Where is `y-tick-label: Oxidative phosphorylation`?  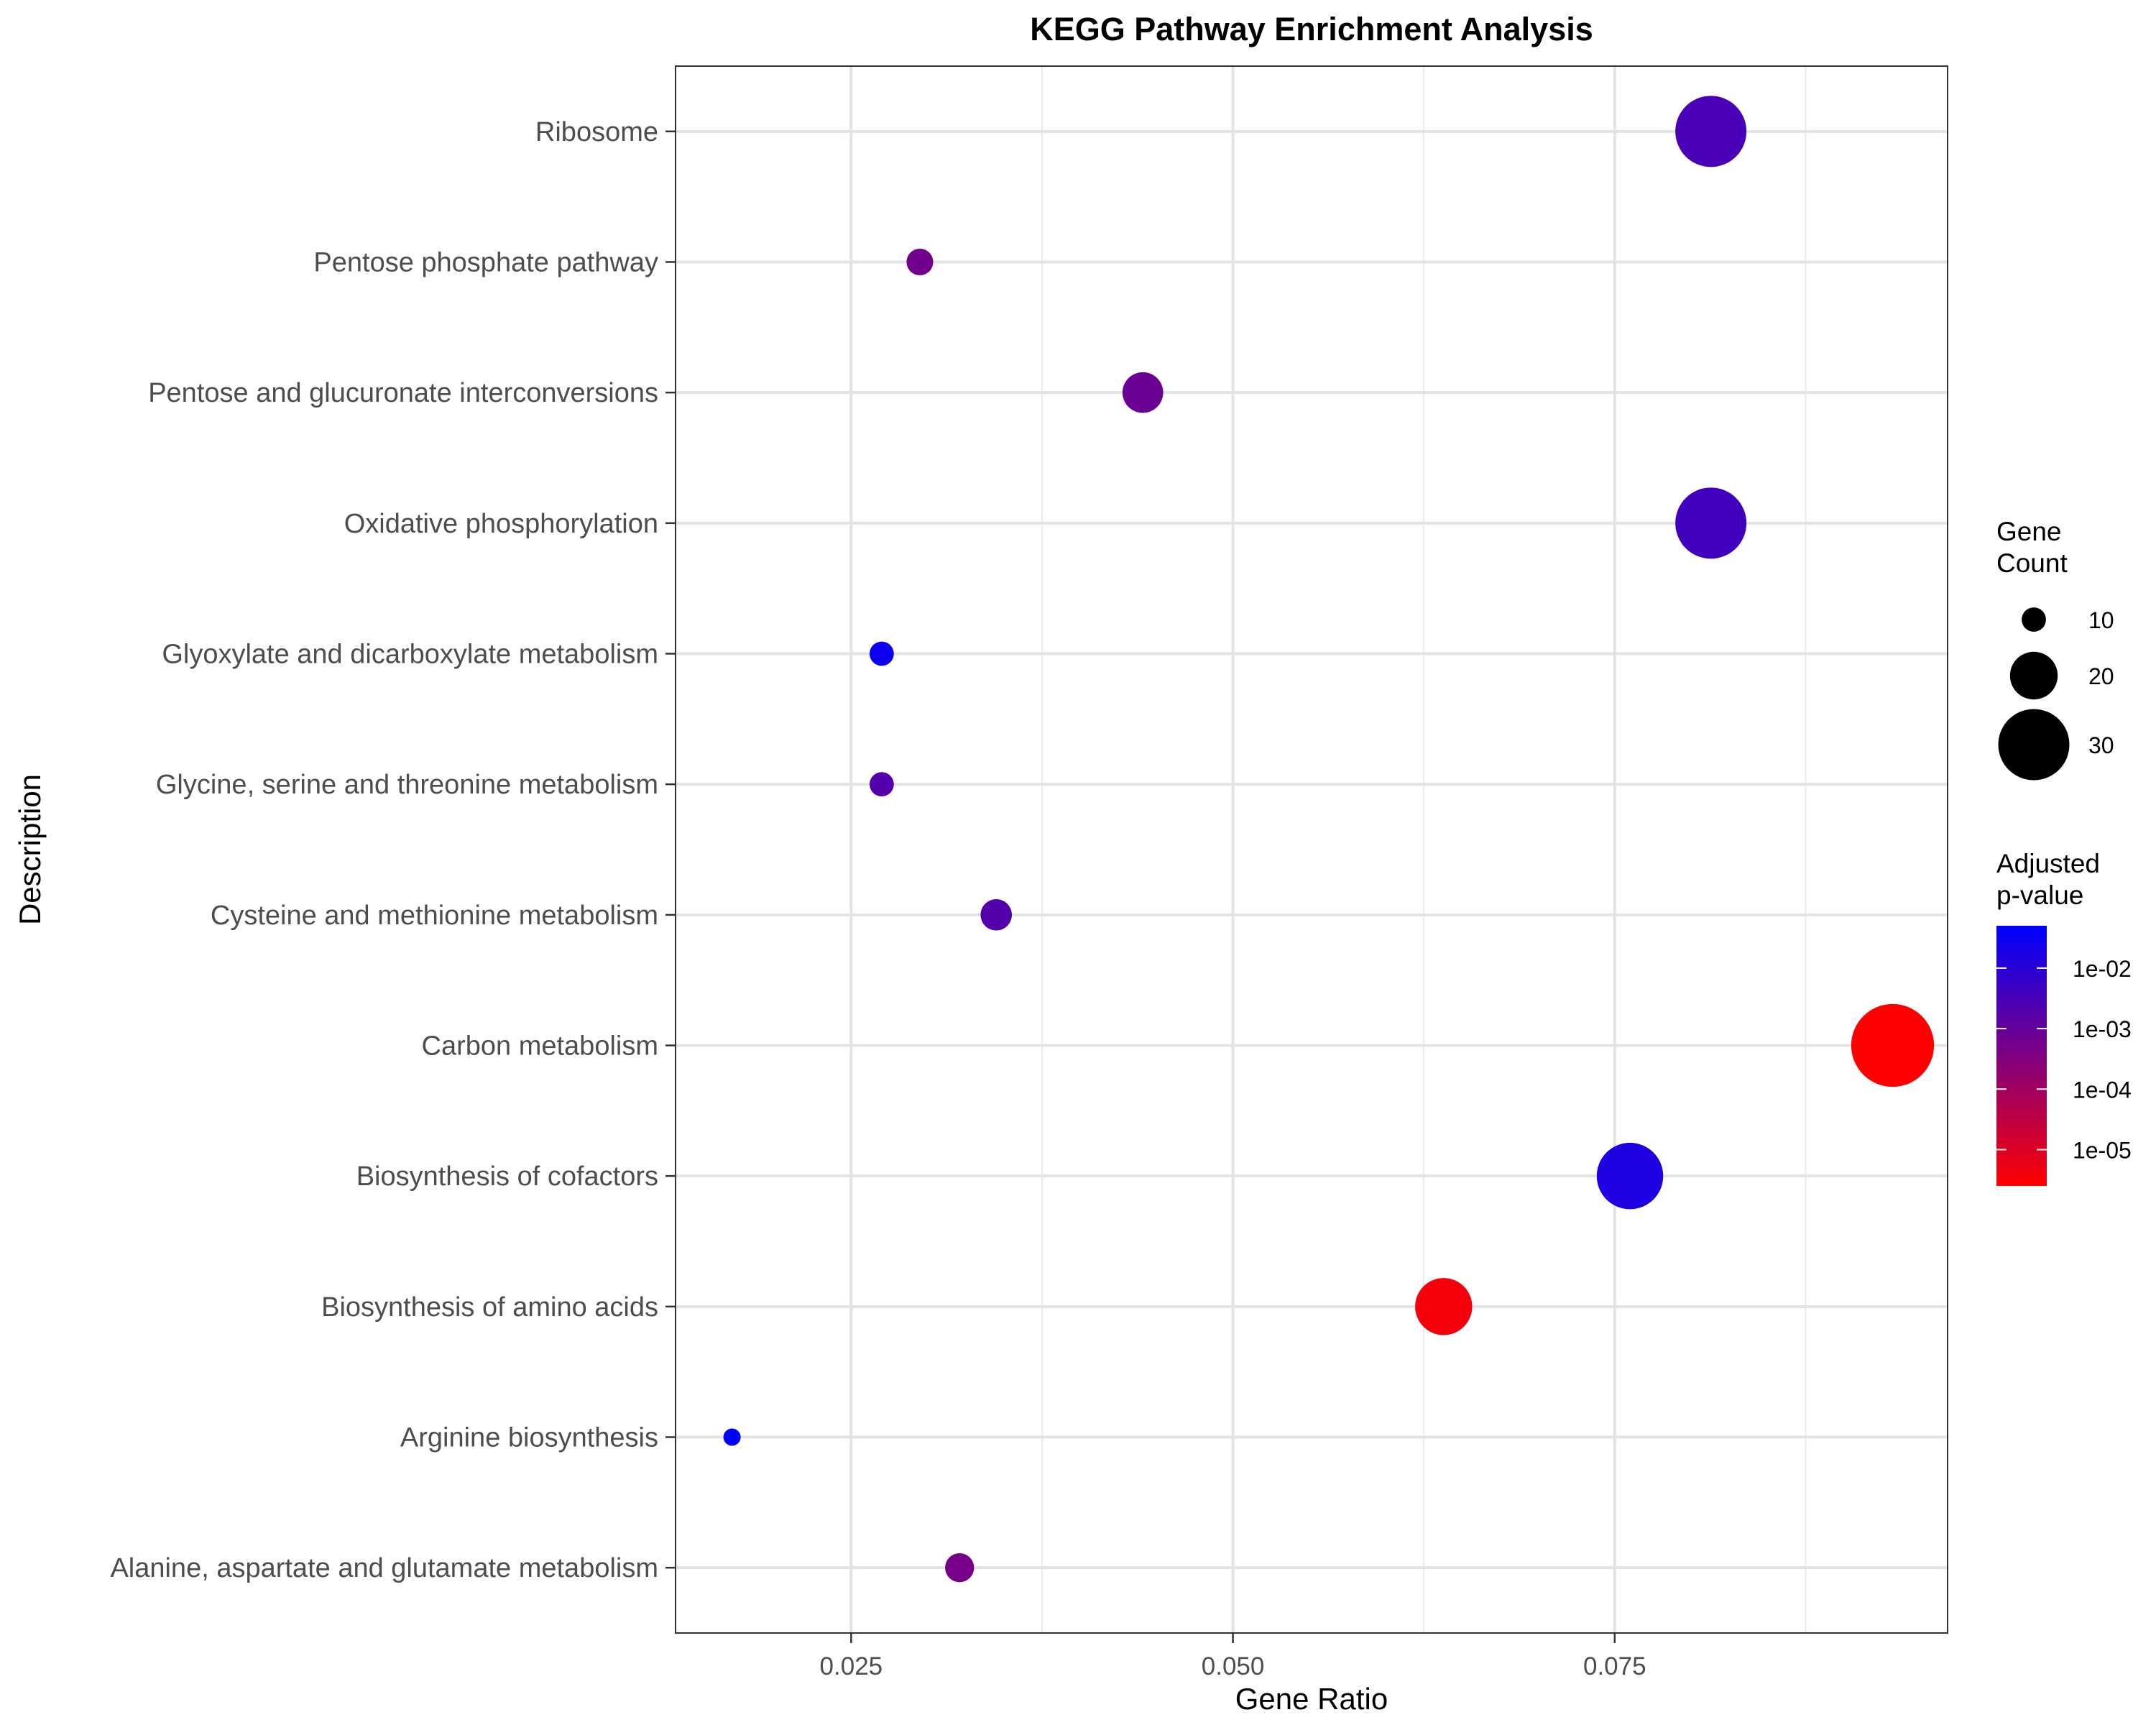 y-tick-label: Oxidative phosphorylation is located at coordinates (501, 524).